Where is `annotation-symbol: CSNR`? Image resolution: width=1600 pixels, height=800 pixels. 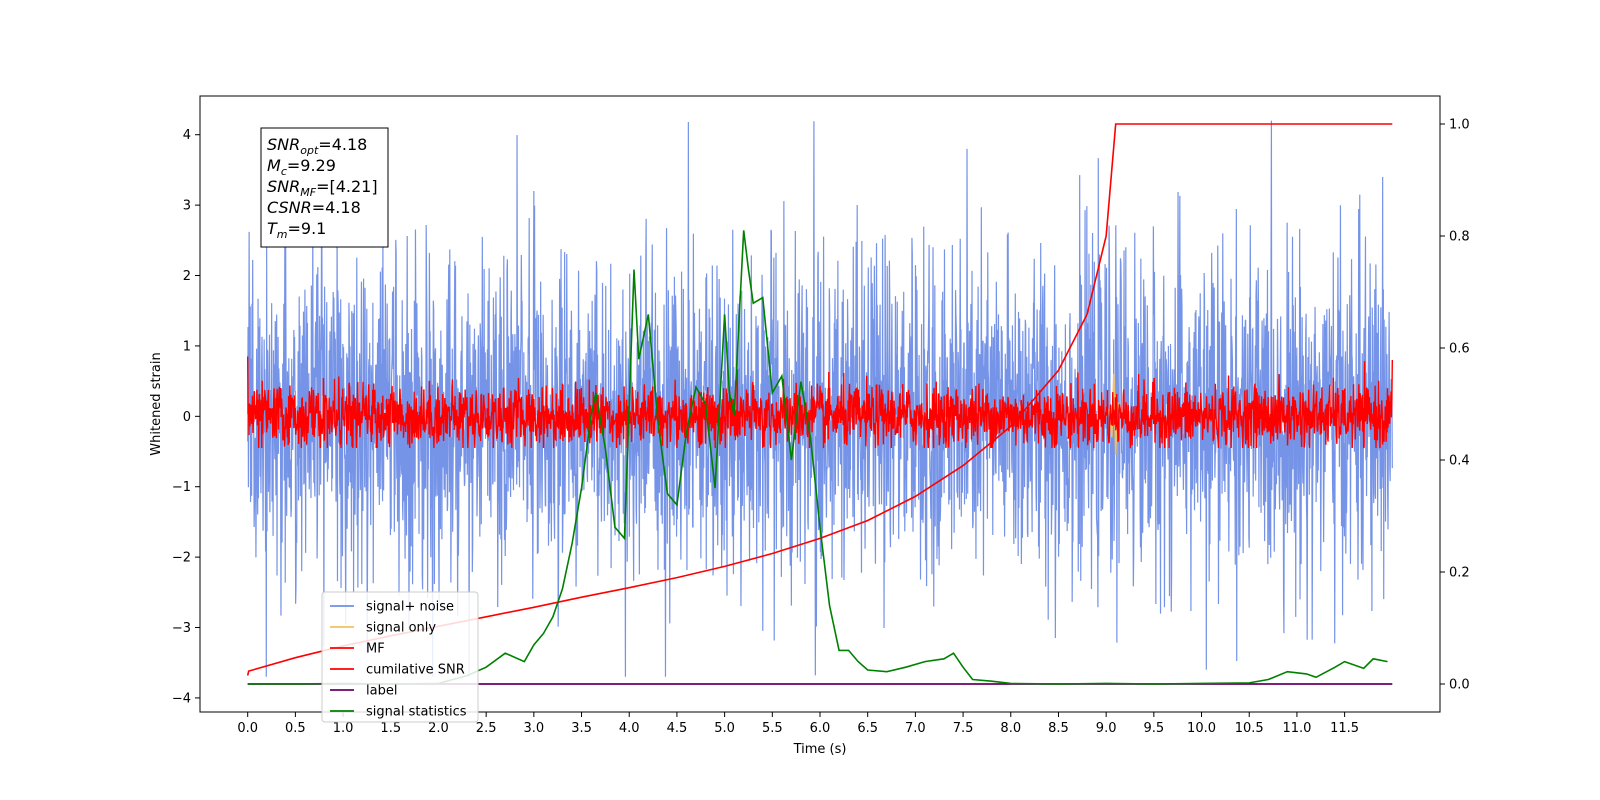 annotation-symbol: CSNR is located at coordinates (289, 207).